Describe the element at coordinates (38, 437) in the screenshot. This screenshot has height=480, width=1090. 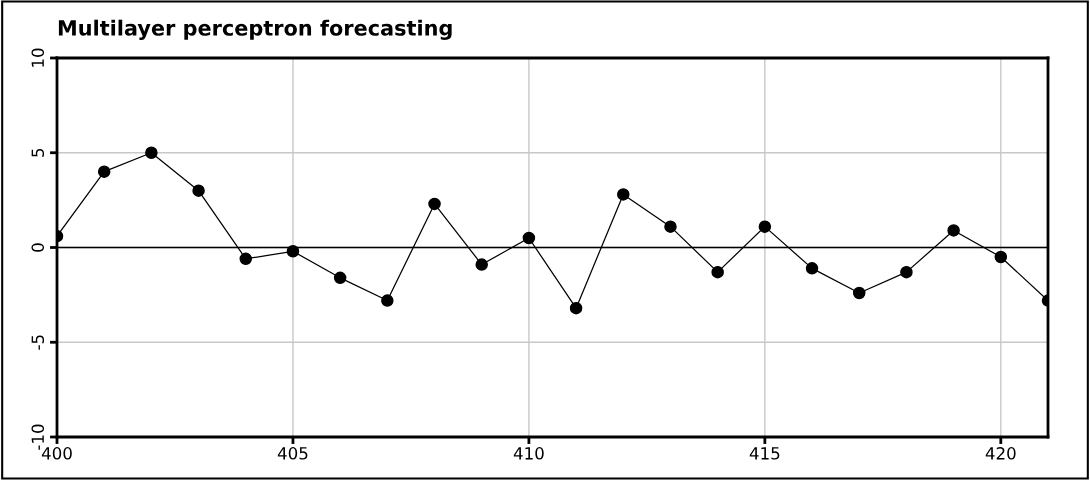
I see `y-tick-label: -10` at that location.